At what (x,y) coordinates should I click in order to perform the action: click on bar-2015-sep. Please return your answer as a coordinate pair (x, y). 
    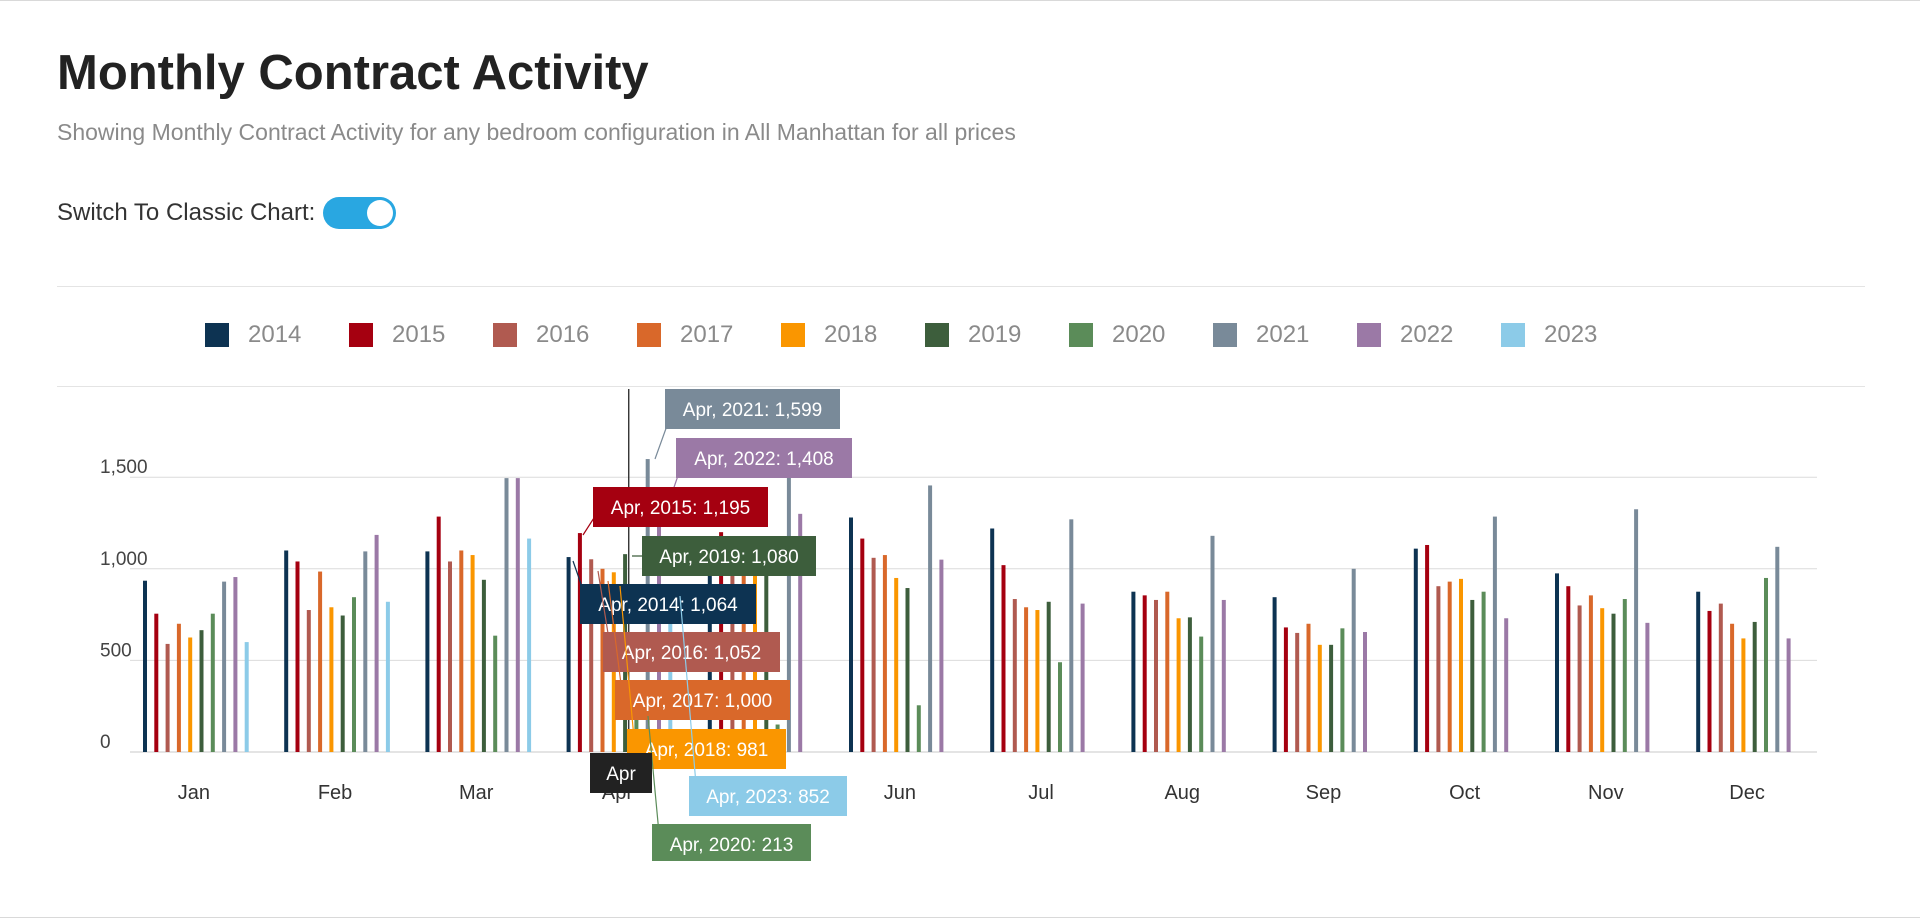
    Looking at the image, I should click on (1285, 689).